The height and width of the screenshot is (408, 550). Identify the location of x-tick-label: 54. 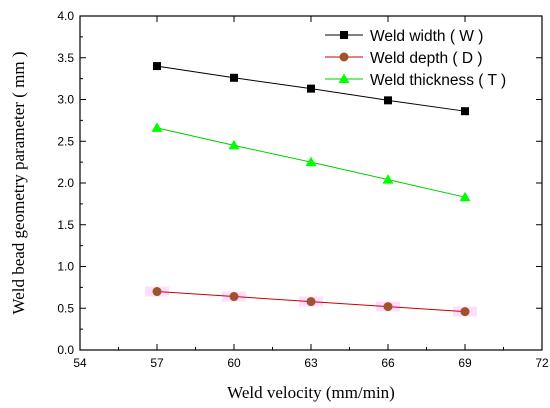
(80, 363).